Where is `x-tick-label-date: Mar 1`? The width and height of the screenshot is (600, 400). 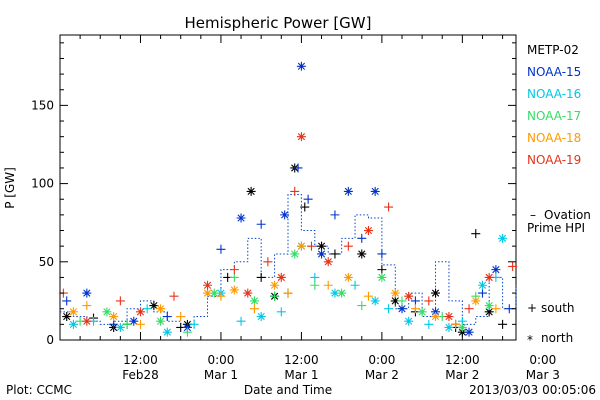 x-tick-label-date: Mar 1 is located at coordinates (301, 375).